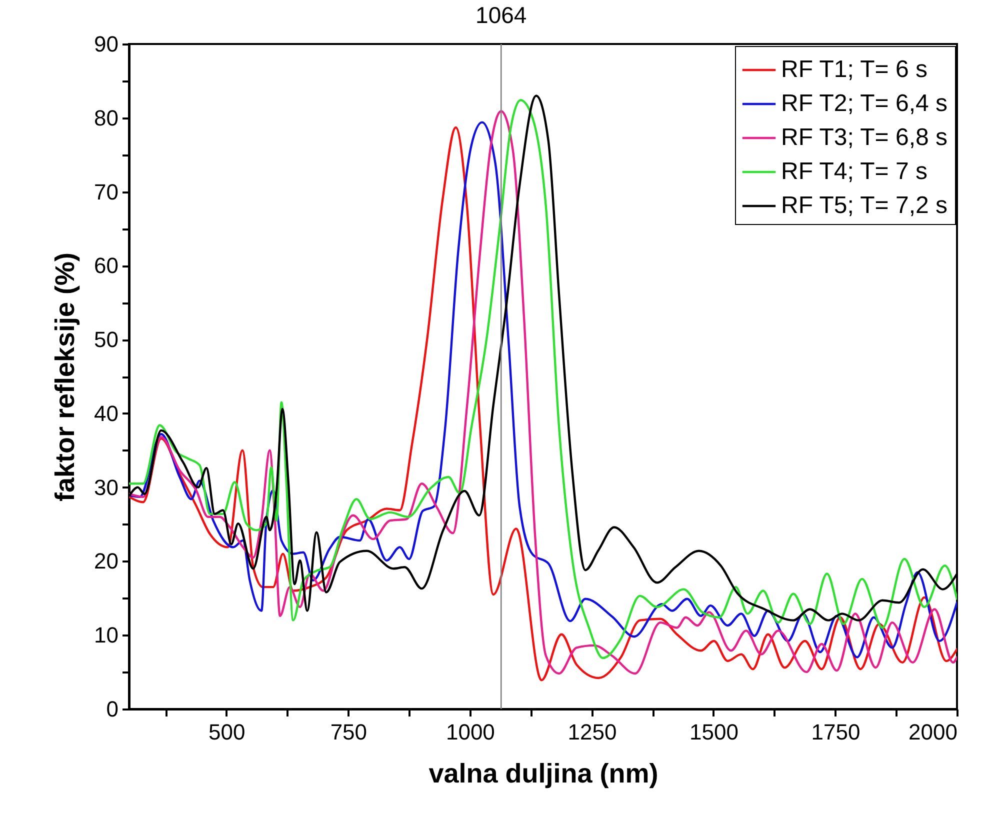 The image size is (989, 814). Describe the element at coordinates (106, 339) in the screenshot. I see `y-tick-label: 50` at that location.